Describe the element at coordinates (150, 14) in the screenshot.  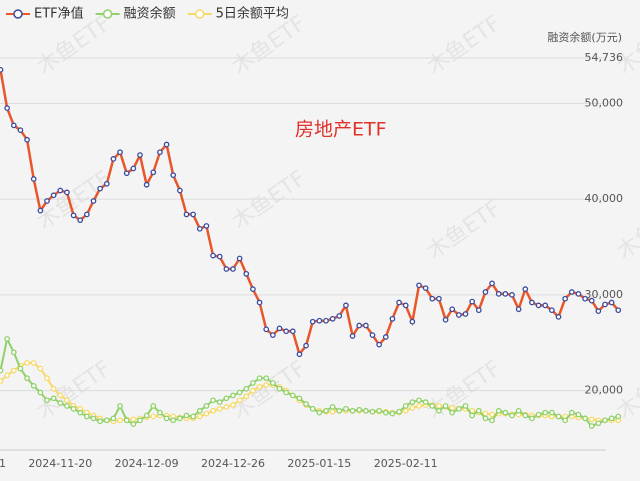
I see `legend-label: 融资余额` at that location.